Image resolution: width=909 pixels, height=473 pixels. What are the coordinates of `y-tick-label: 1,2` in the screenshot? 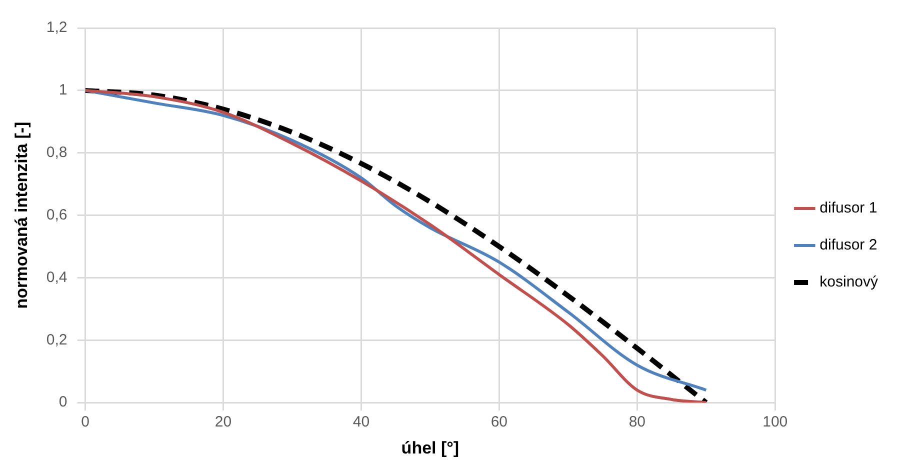 It's located at (57, 27).